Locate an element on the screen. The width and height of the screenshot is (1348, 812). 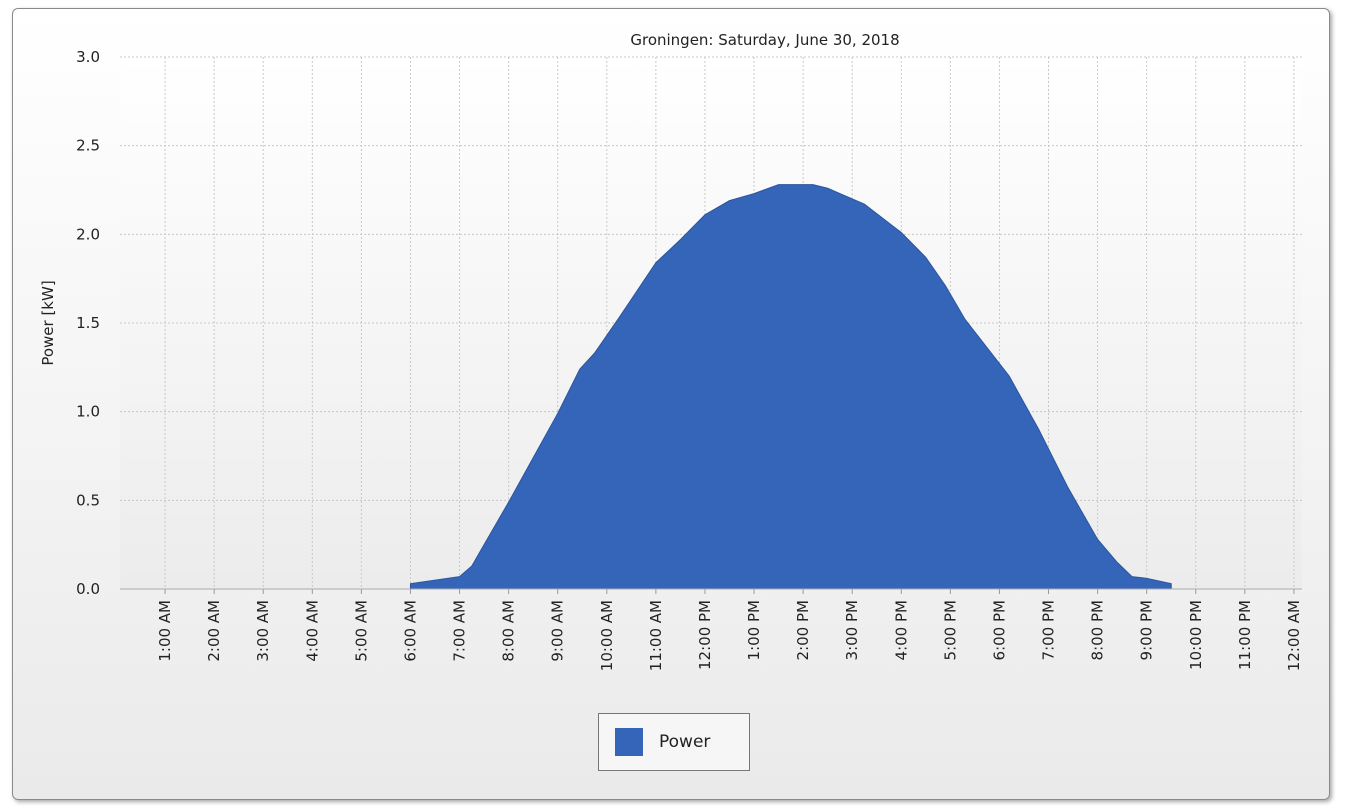
x-tick-label: 7:00 AM is located at coordinates (460, 631).